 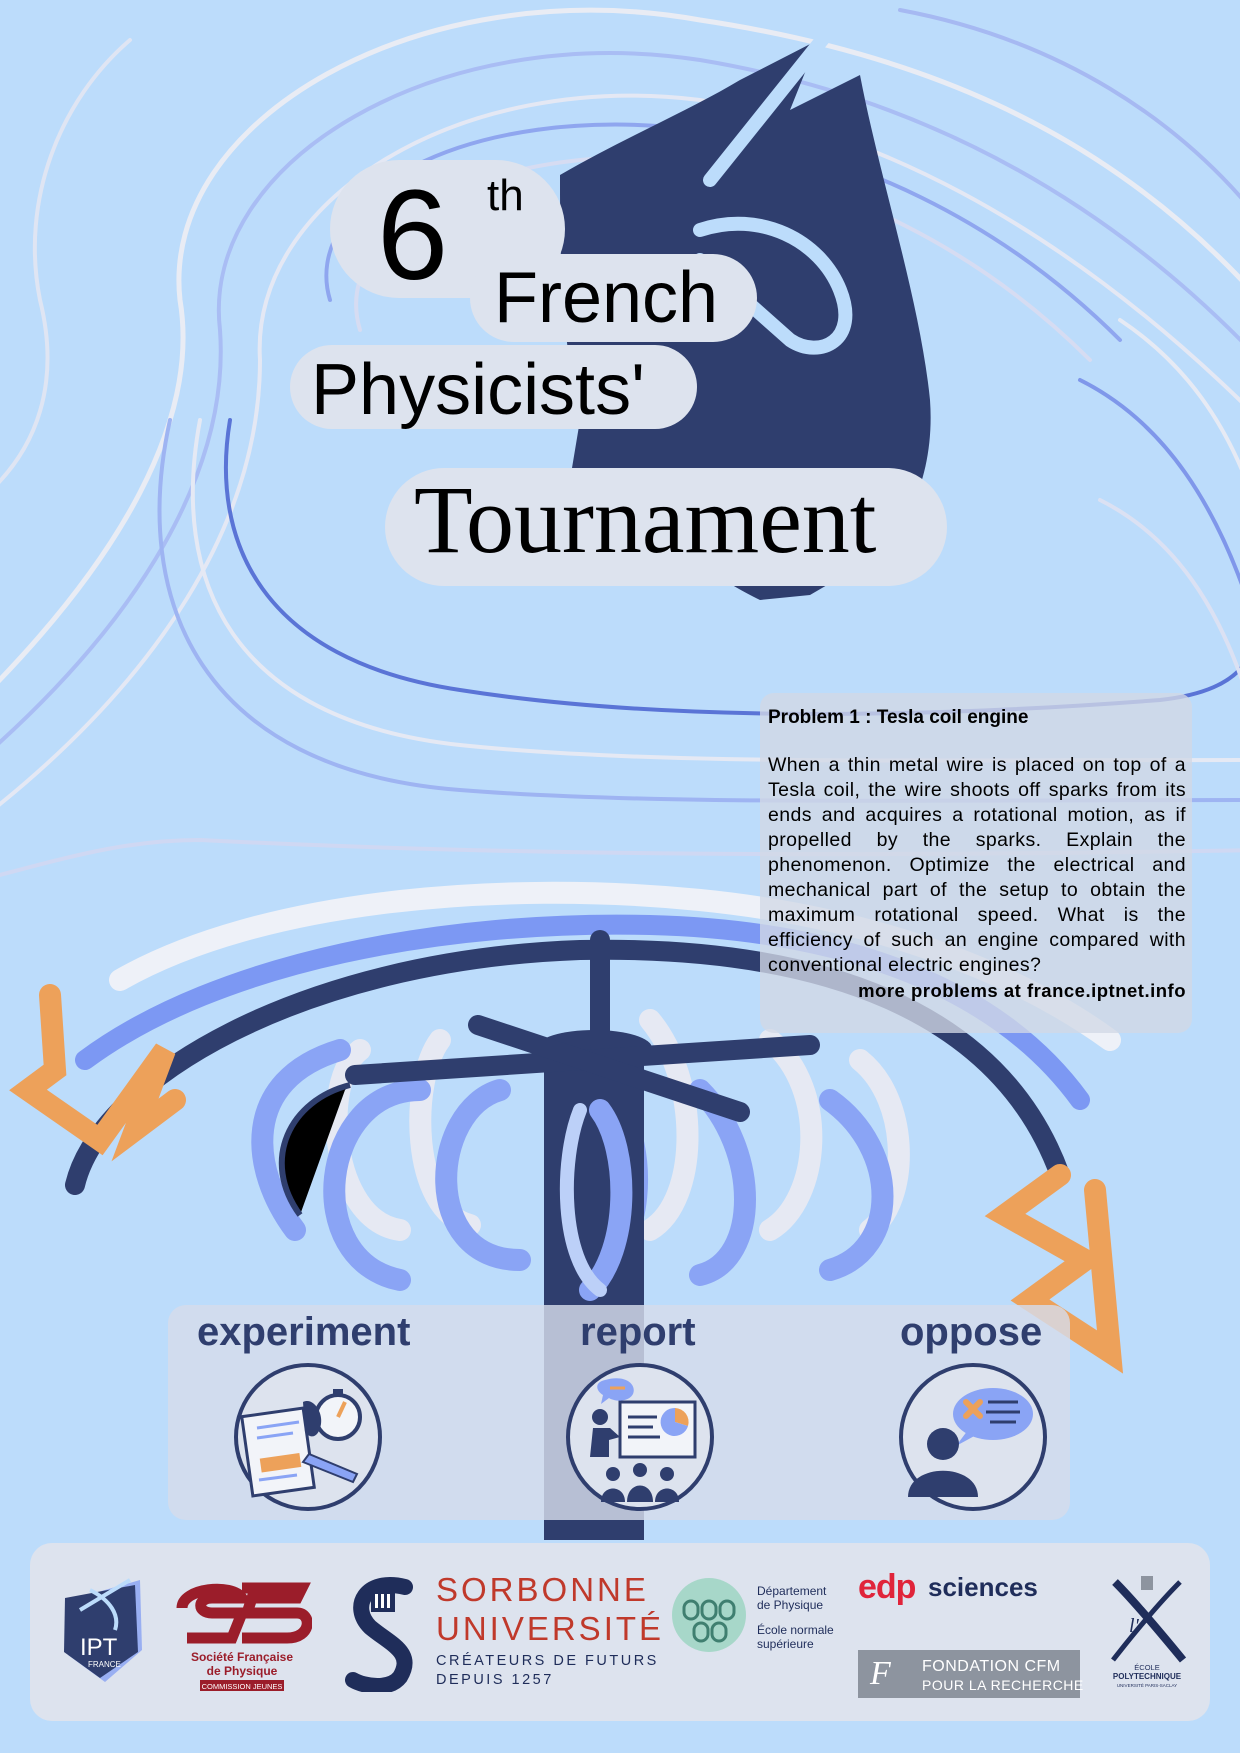 I want to click on sfp-name-1: Société Française, so click(x=242, y=1657).